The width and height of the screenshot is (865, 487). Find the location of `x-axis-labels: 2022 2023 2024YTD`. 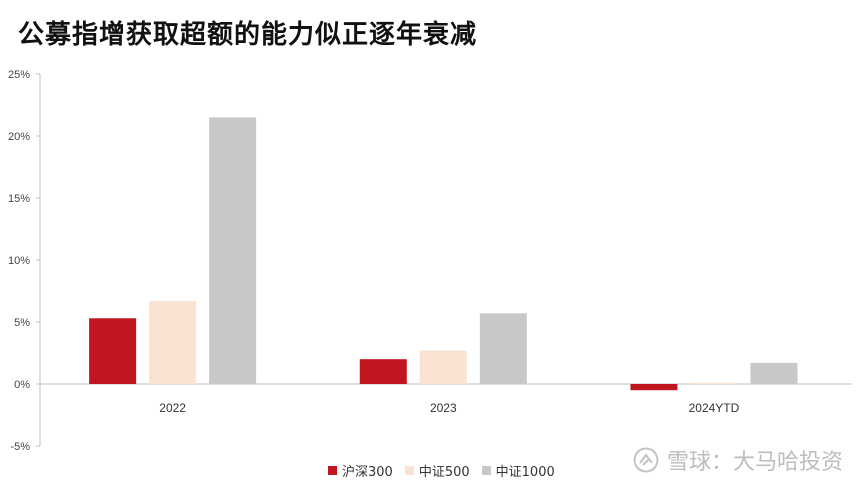

x-axis-labels: 2022 2023 2024YTD is located at coordinates (449, 408).